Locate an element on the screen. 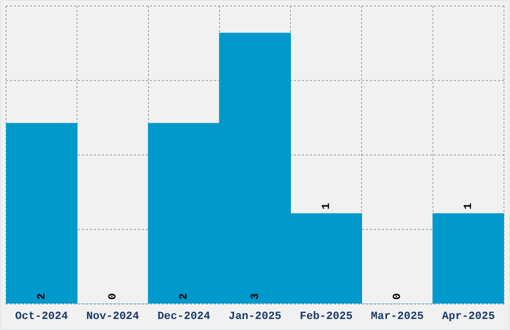 This screenshot has width=510, height=330. data-label: 3 is located at coordinates (256, 296).